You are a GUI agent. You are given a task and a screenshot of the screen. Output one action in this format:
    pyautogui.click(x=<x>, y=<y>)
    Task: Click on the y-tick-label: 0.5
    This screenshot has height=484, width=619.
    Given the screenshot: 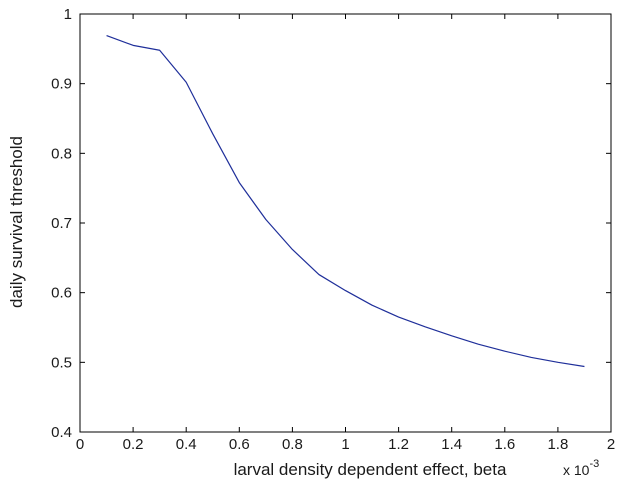 What is the action you would take?
    pyautogui.click(x=61, y=362)
    